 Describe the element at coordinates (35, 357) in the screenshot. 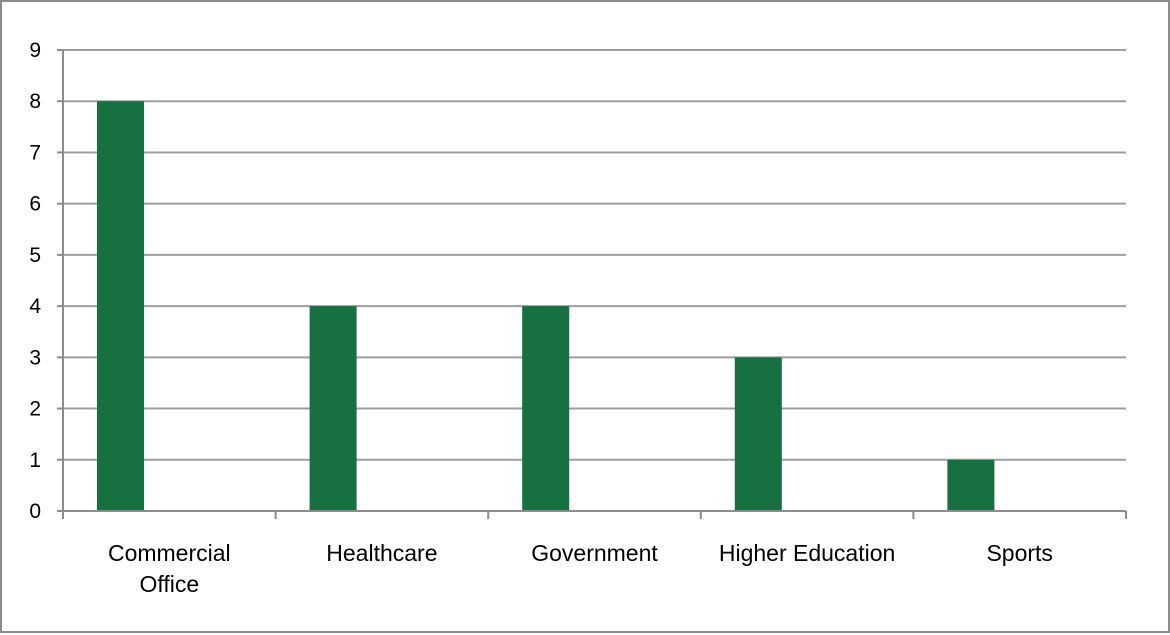

I see `y-tick-label: 3` at that location.